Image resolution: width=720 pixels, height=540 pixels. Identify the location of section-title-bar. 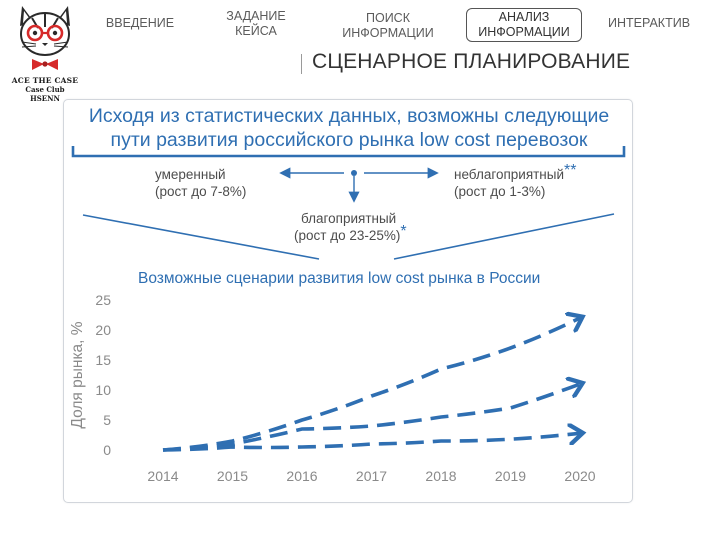
(302, 64).